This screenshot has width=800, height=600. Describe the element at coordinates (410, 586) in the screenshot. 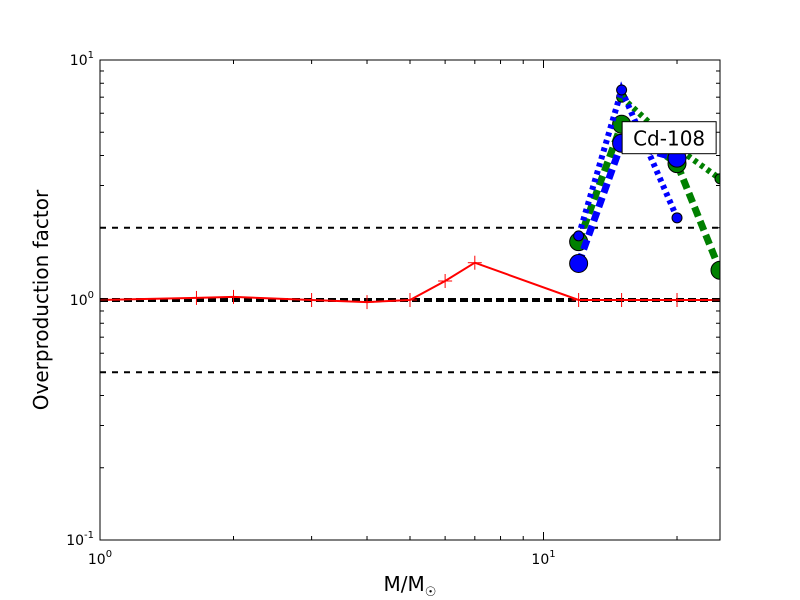

I see `x-axis-title: M/M☉` at that location.